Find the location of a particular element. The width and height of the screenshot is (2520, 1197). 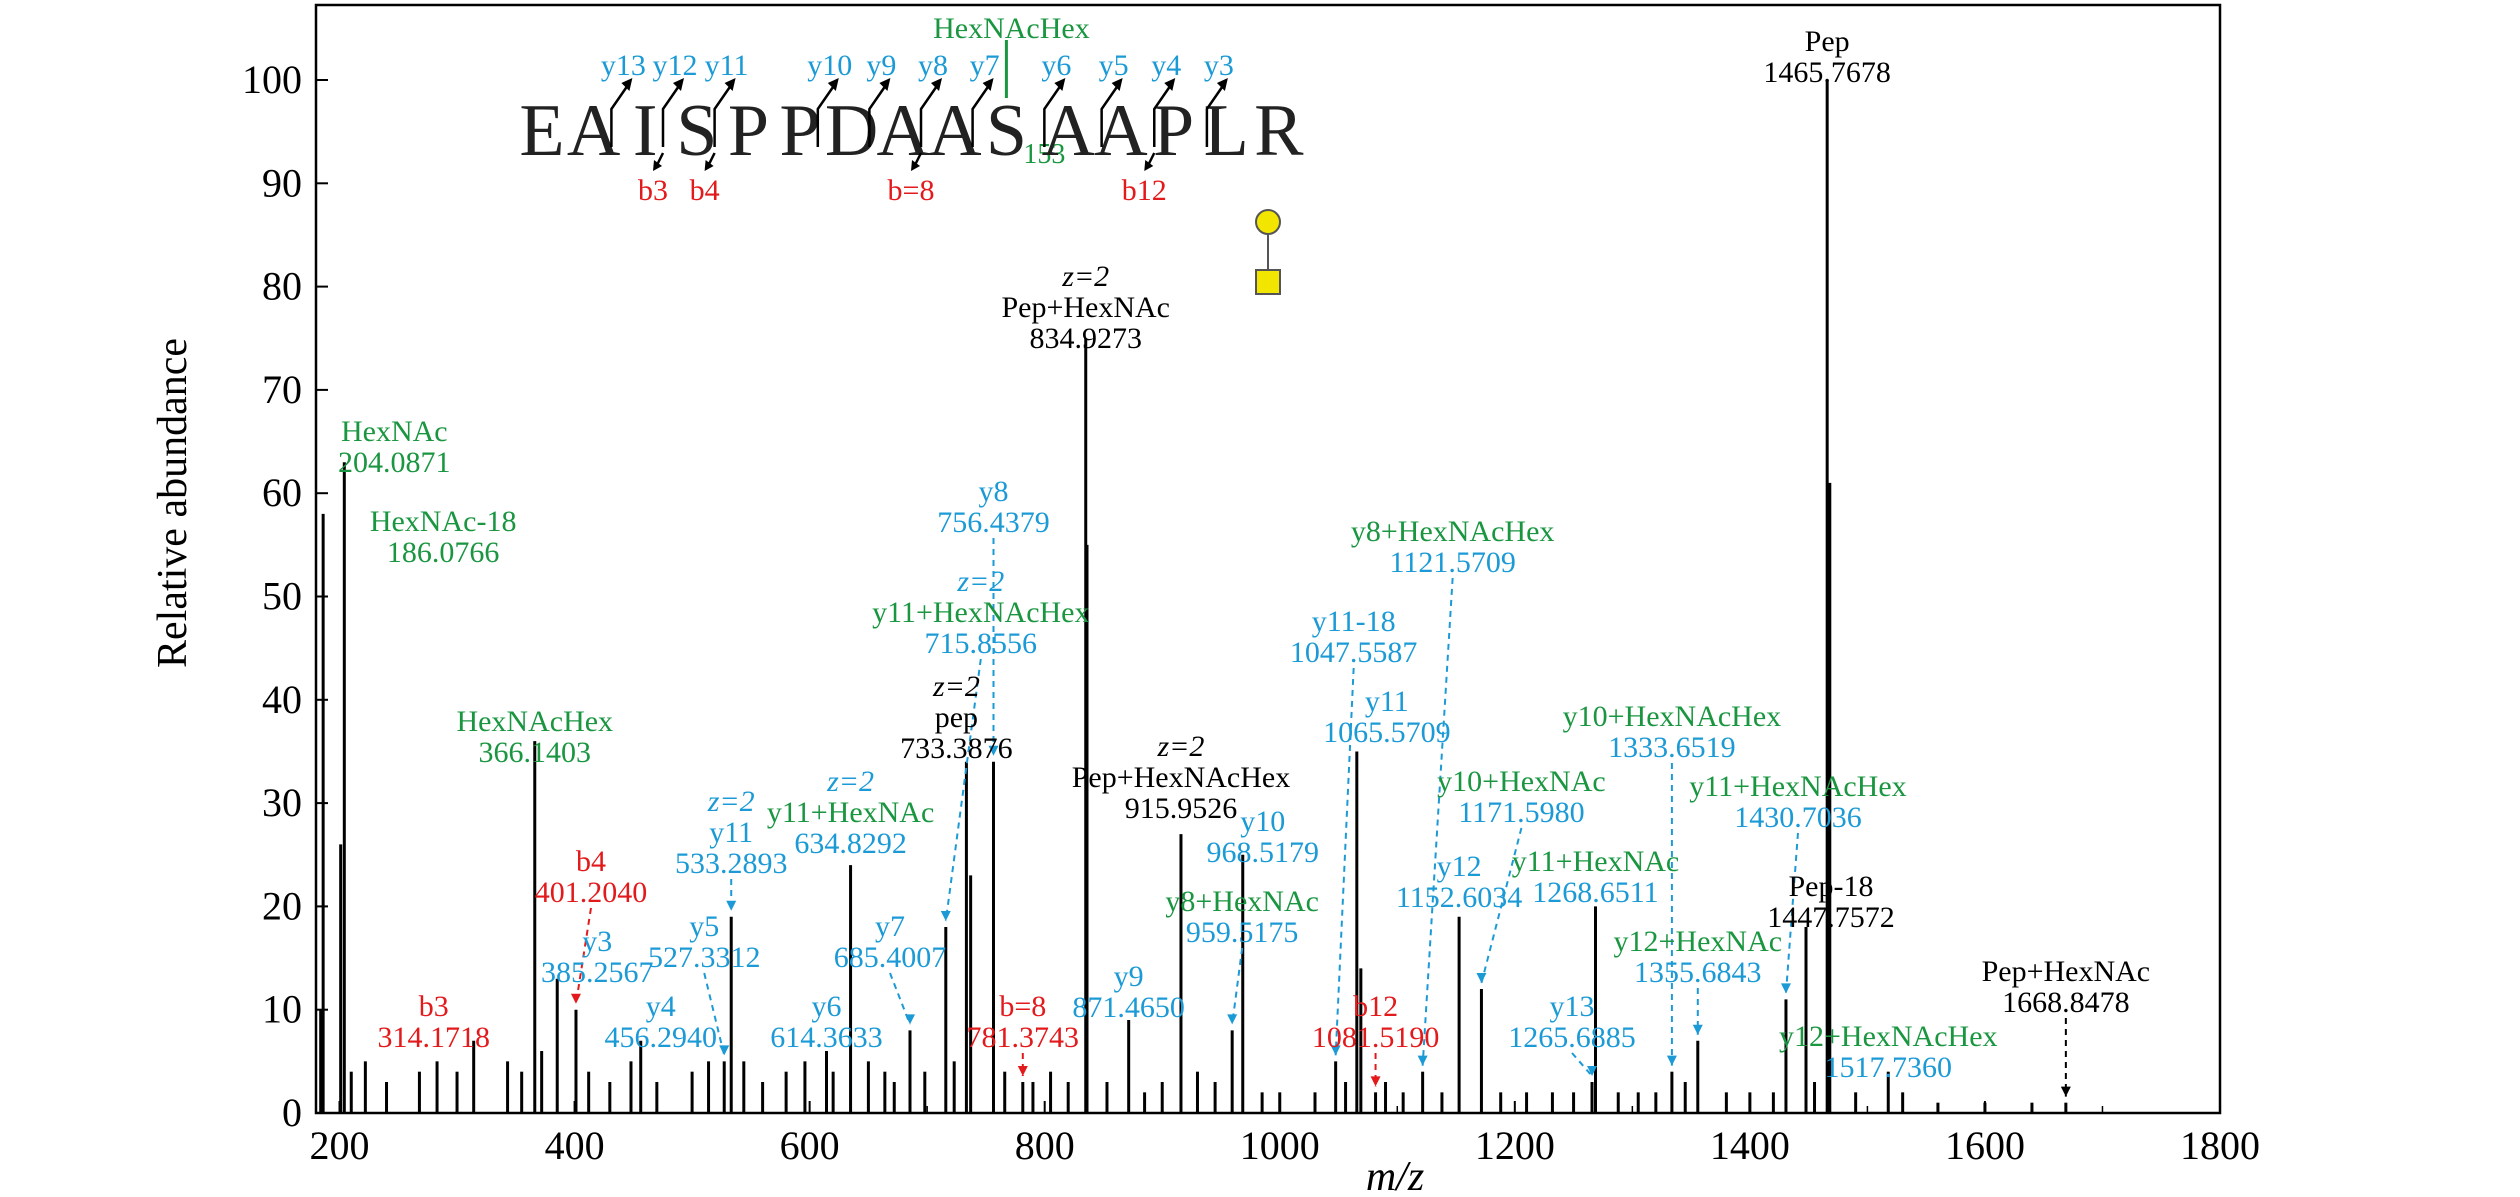

annotation-text: HexNAcHex is located at coordinates (534, 721).